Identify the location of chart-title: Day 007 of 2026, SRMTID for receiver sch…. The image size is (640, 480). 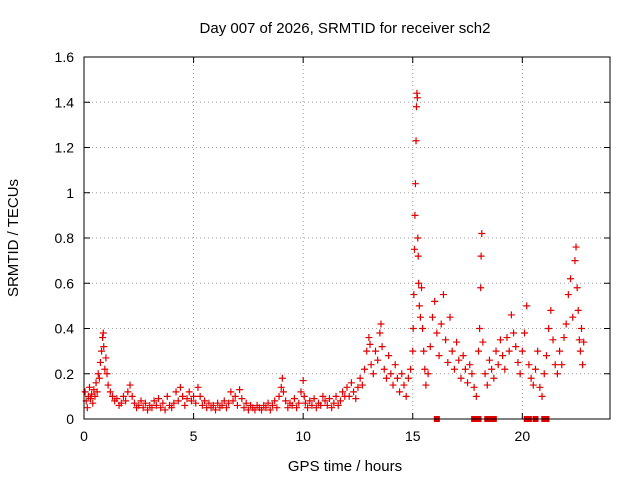
(345, 28).